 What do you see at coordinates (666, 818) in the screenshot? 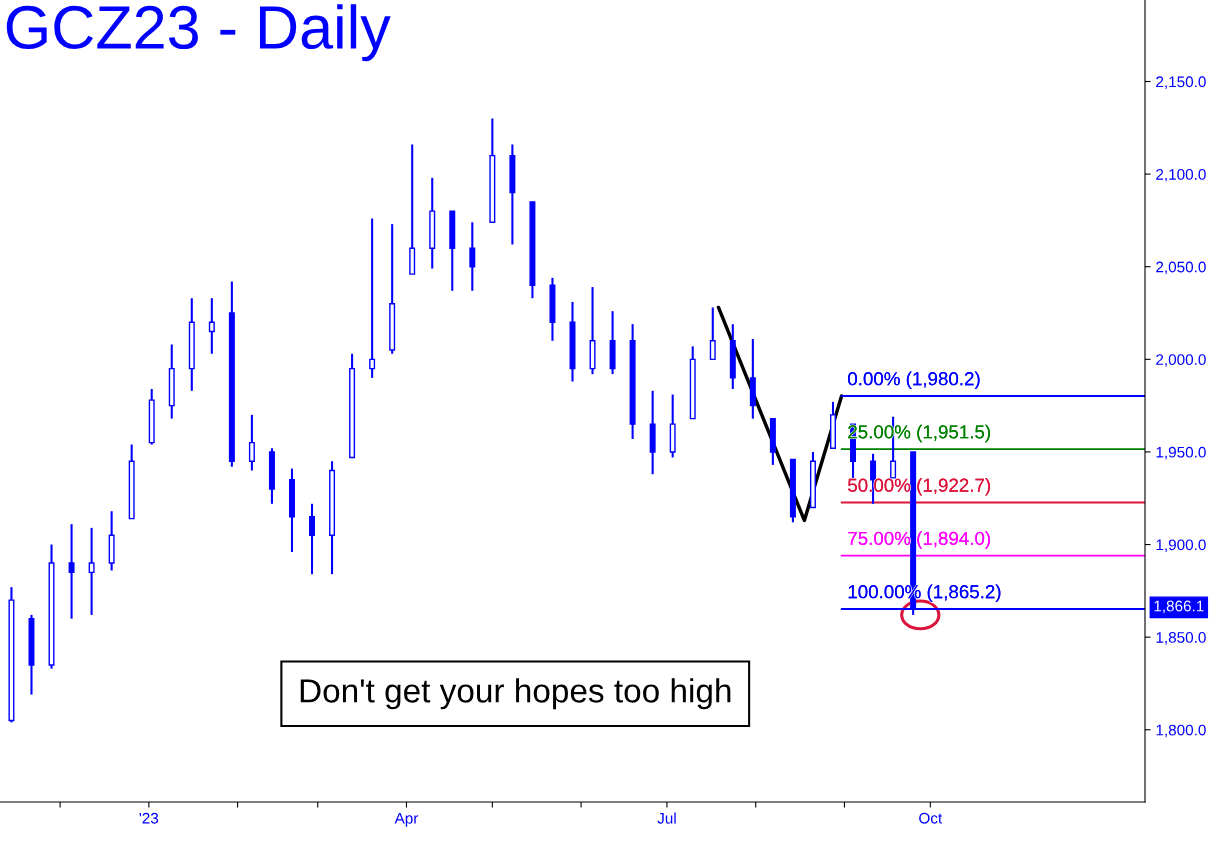
I see `x-tick-label: Jul` at bounding box center [666, 818].